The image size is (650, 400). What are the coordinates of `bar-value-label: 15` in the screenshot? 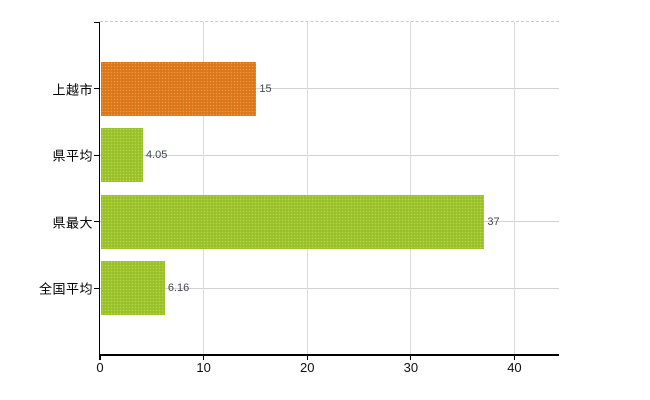 It's located at (265, 88).